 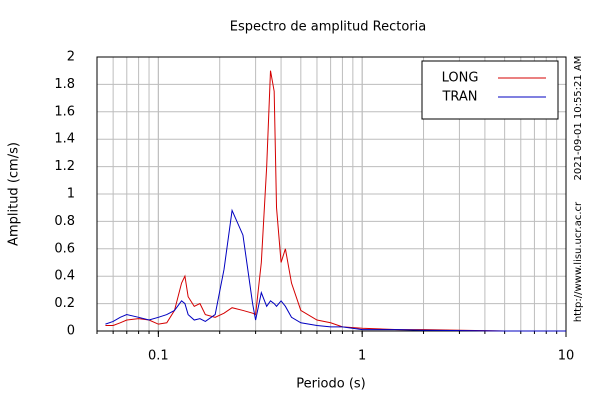 What do you see at coordinates (71, 194) in the screenshot?
I see `y-tick-label: 1` at bounding box center [71, 194].